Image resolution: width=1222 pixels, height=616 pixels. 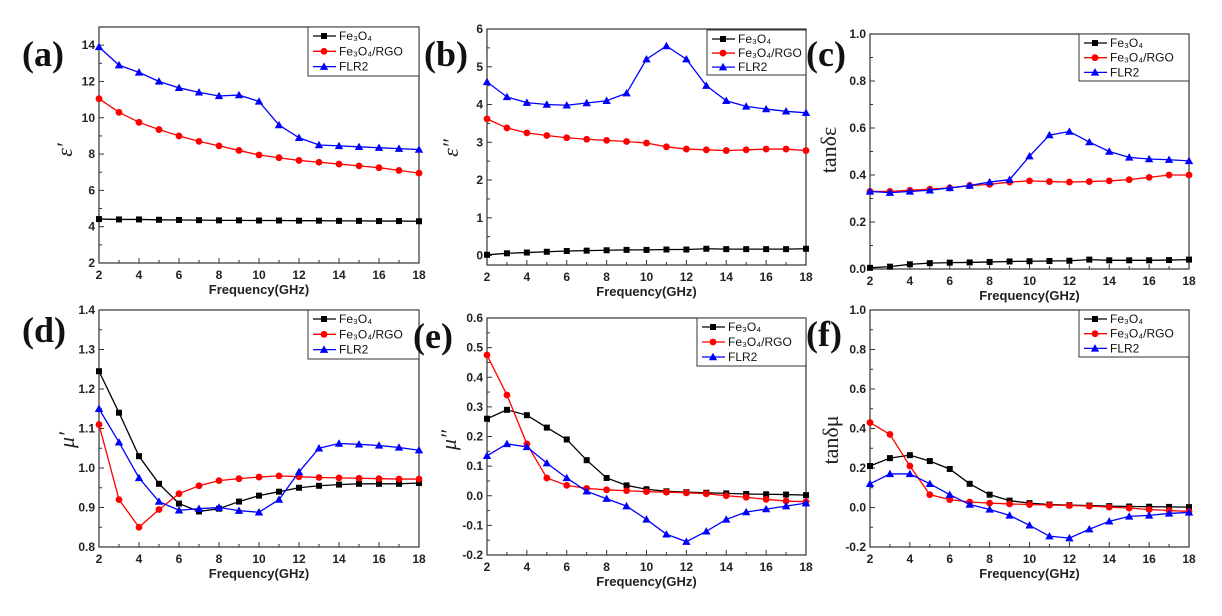 I want to click on x-tick-label: 18, so click(x=1189, y=281).